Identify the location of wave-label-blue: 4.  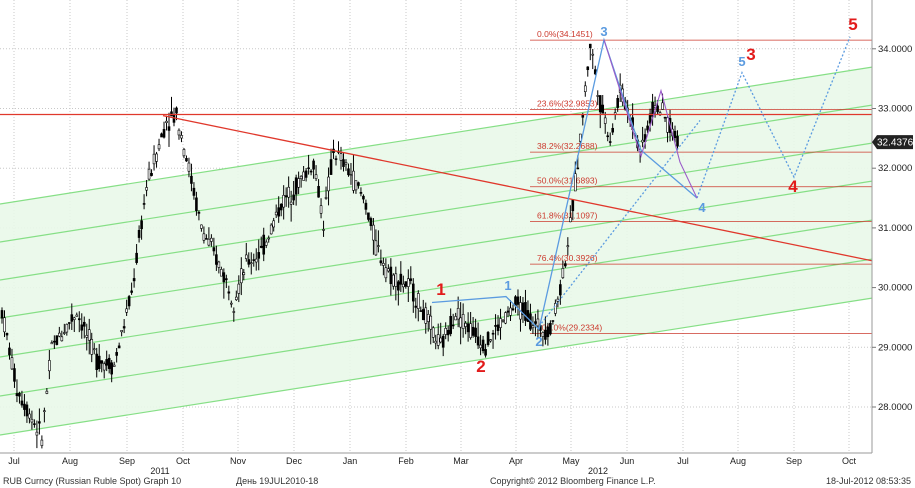
(702, 207).